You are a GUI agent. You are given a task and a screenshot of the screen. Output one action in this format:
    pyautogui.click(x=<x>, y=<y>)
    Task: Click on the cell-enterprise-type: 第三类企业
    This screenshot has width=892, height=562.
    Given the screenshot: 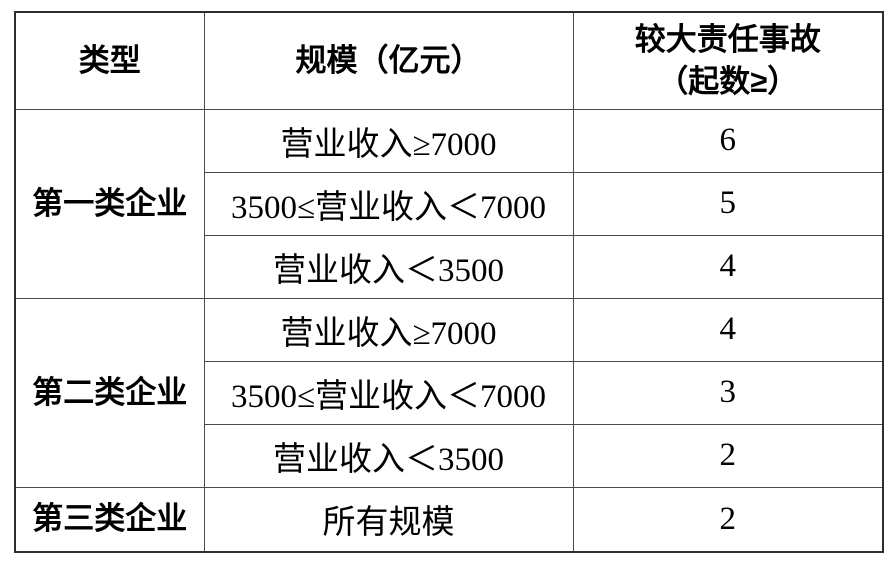 What is the action you would take?
    pyautogui.click(x=109, y=519)
    